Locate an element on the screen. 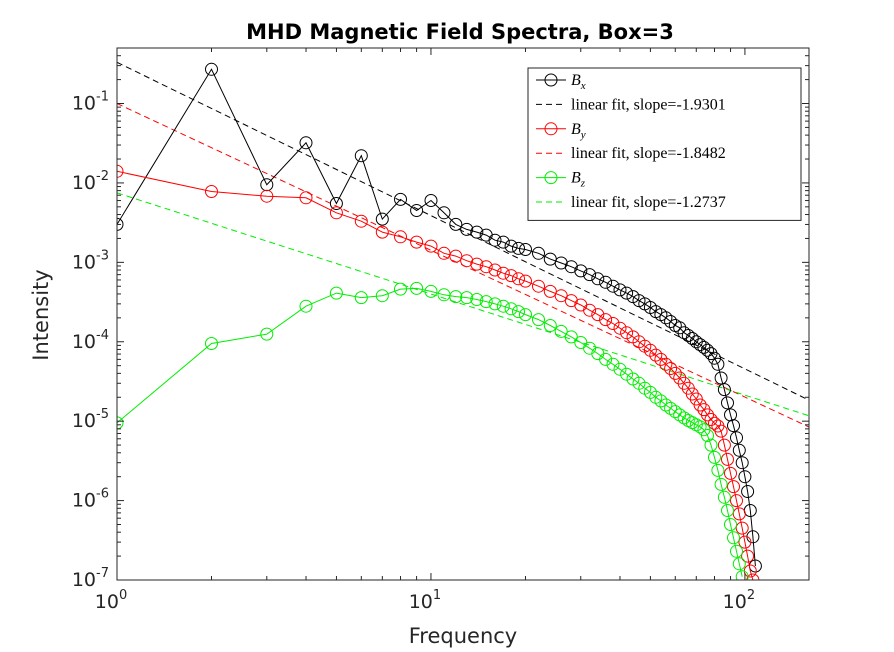 The width and height of the screenshot is (894, 652). x-tick-label-1: 10¹ is located at coordinates (425, 600).